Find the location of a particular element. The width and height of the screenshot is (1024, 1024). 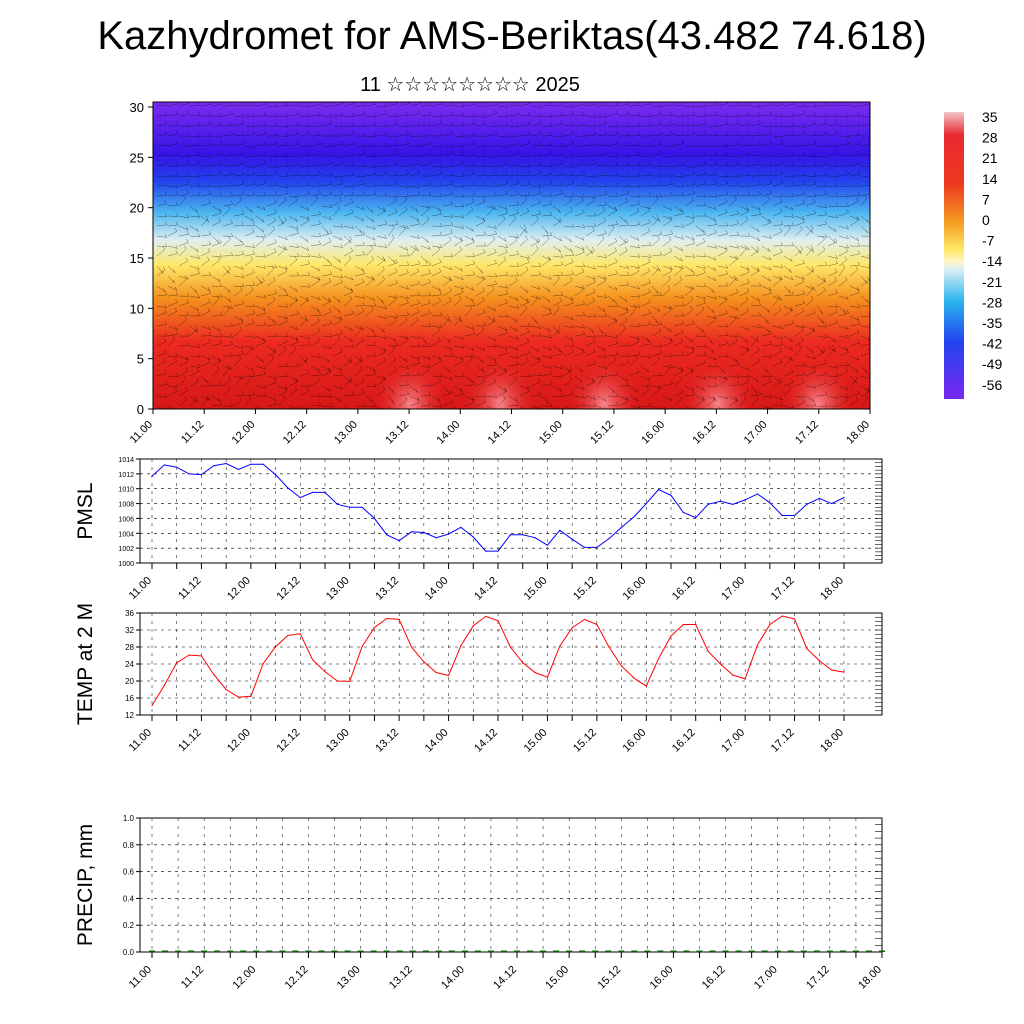

x-tick-label: 13.00 is located at coordinates (338, 589).